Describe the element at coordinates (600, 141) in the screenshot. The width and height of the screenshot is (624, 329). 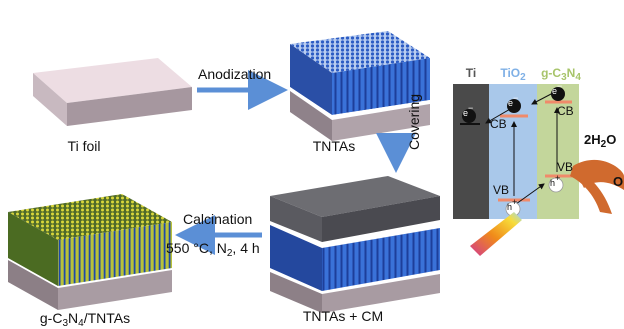
I see `label-water: 2H2O` at that location.